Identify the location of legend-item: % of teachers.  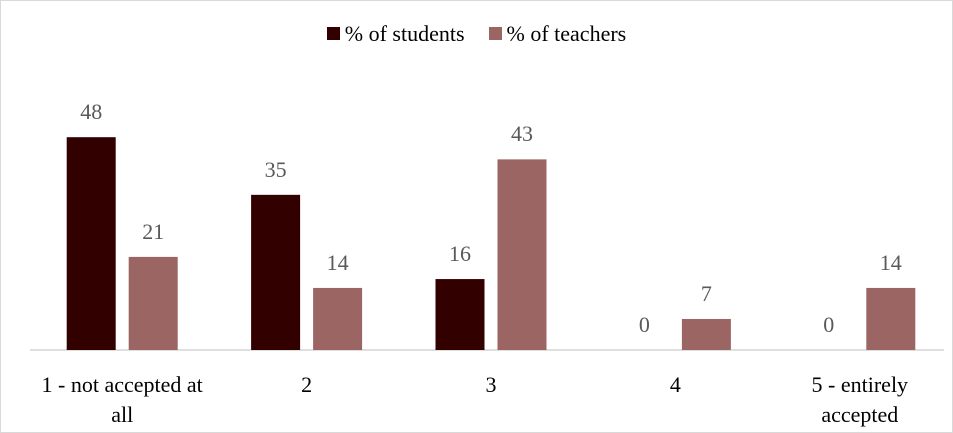
(557, 34).